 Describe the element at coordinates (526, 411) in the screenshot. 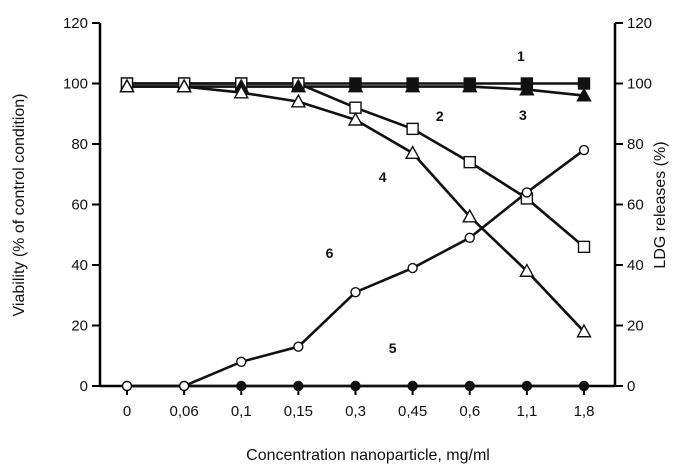

I see `x-tick-label: 1,1` at that location.